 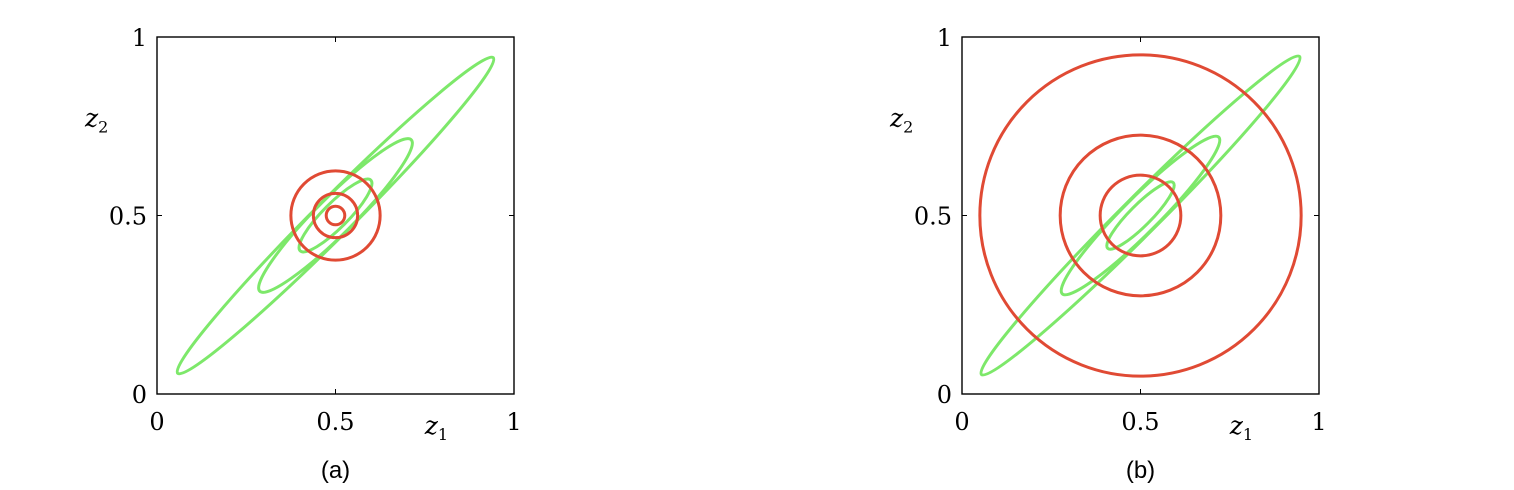 I want to click on panel-b-ytick-0: 0, so click(x=944, y=395).